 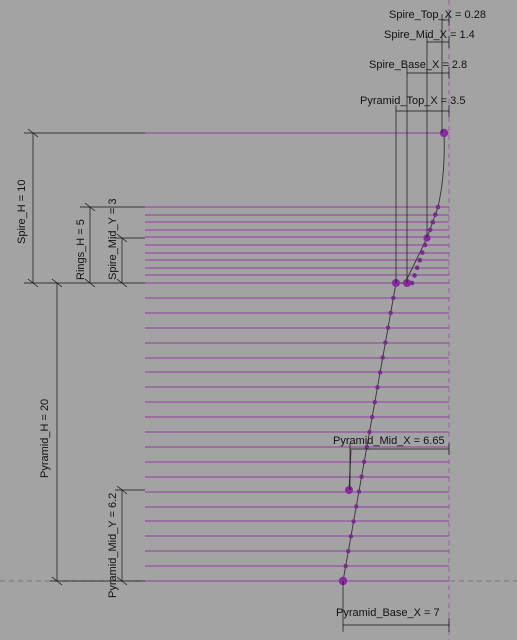 What do you see at coordinates (92, 432) in the screenshot?
I see `dim-pyramid-h: Pyramid_H = 20` at bounding box center [92, 432].